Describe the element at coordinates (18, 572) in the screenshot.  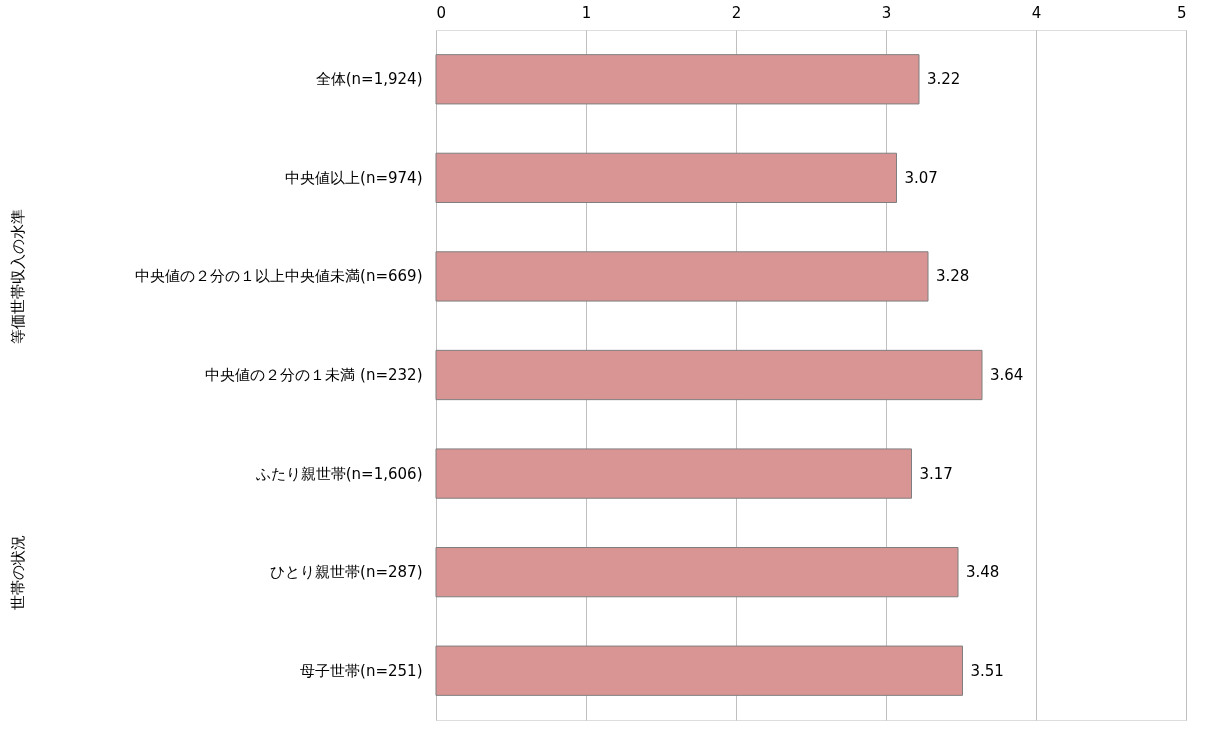
I see `text: 世帯の状況` at that location.